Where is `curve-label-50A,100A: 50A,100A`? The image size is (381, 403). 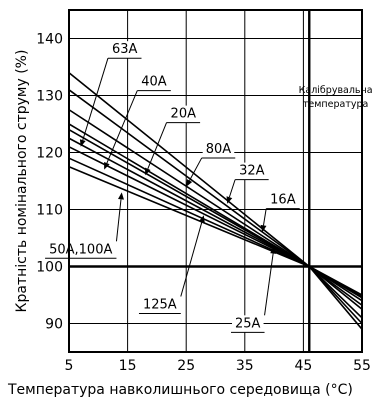 curve-label-50A,100A: 50A,100A is located at coordinates (80, 249).